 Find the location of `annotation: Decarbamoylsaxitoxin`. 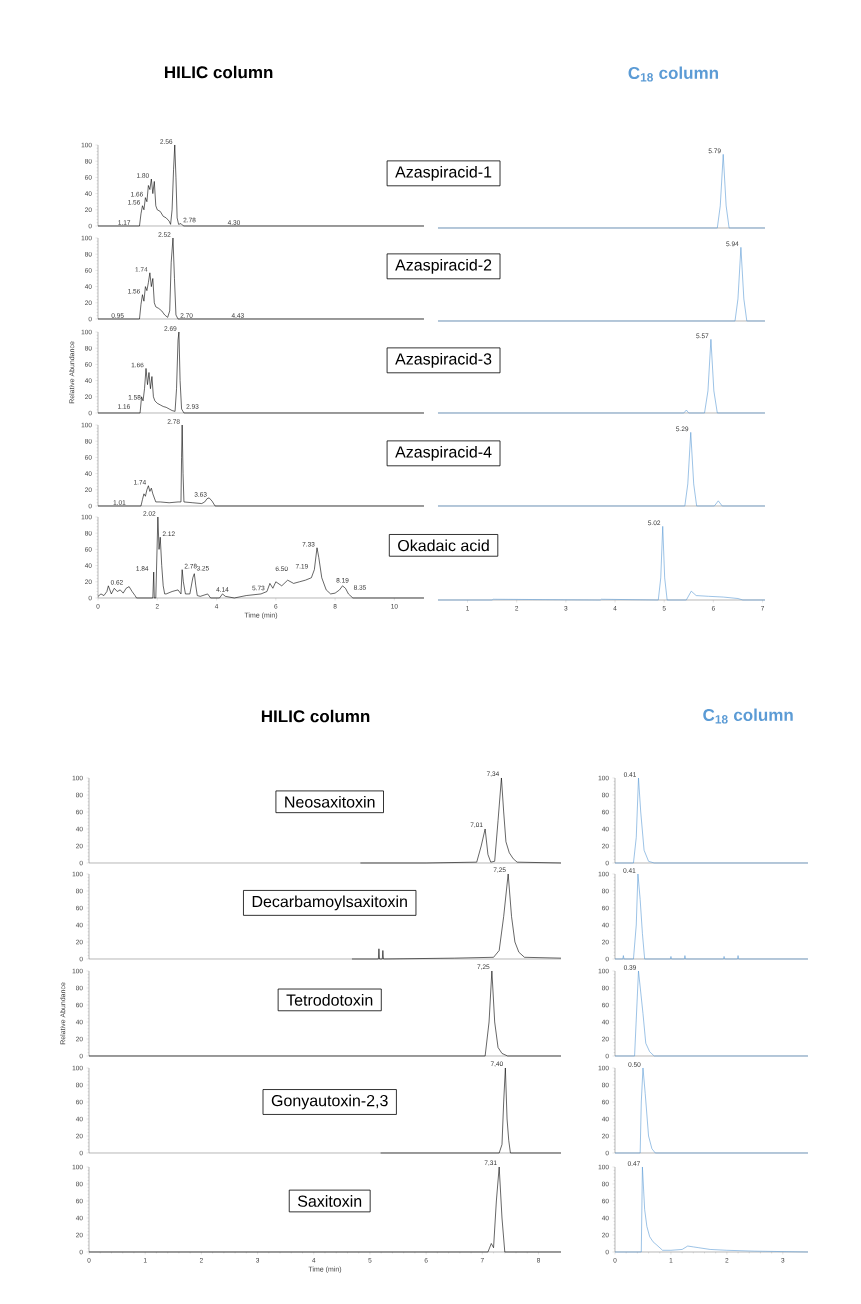

annotation: Decarbamoylsaxitoxin is located at coordinates (329, 903).